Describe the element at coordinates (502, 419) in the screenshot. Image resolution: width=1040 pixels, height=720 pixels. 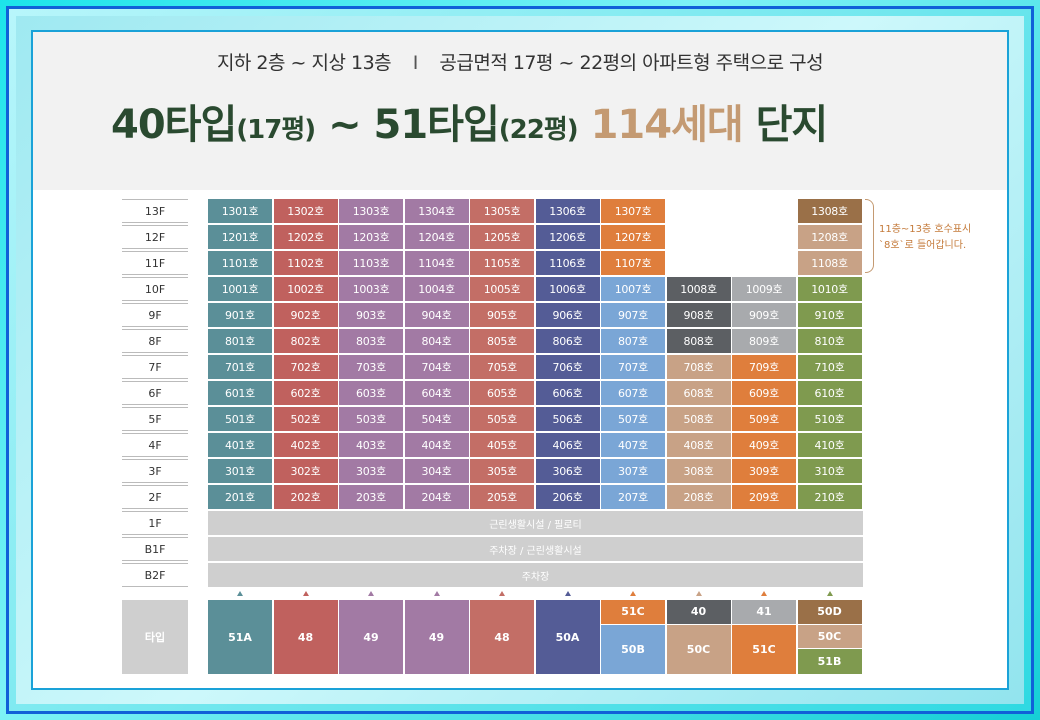
I see `unit-cell: 505호` at that location.